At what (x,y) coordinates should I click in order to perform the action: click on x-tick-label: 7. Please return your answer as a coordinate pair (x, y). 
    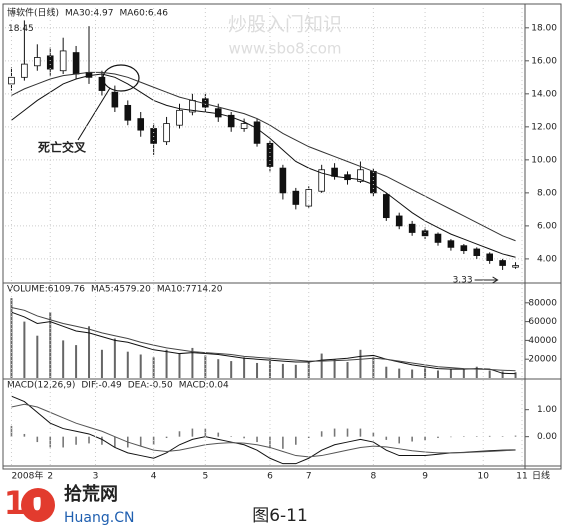
    Looking at the image, I should click on (309, 477).